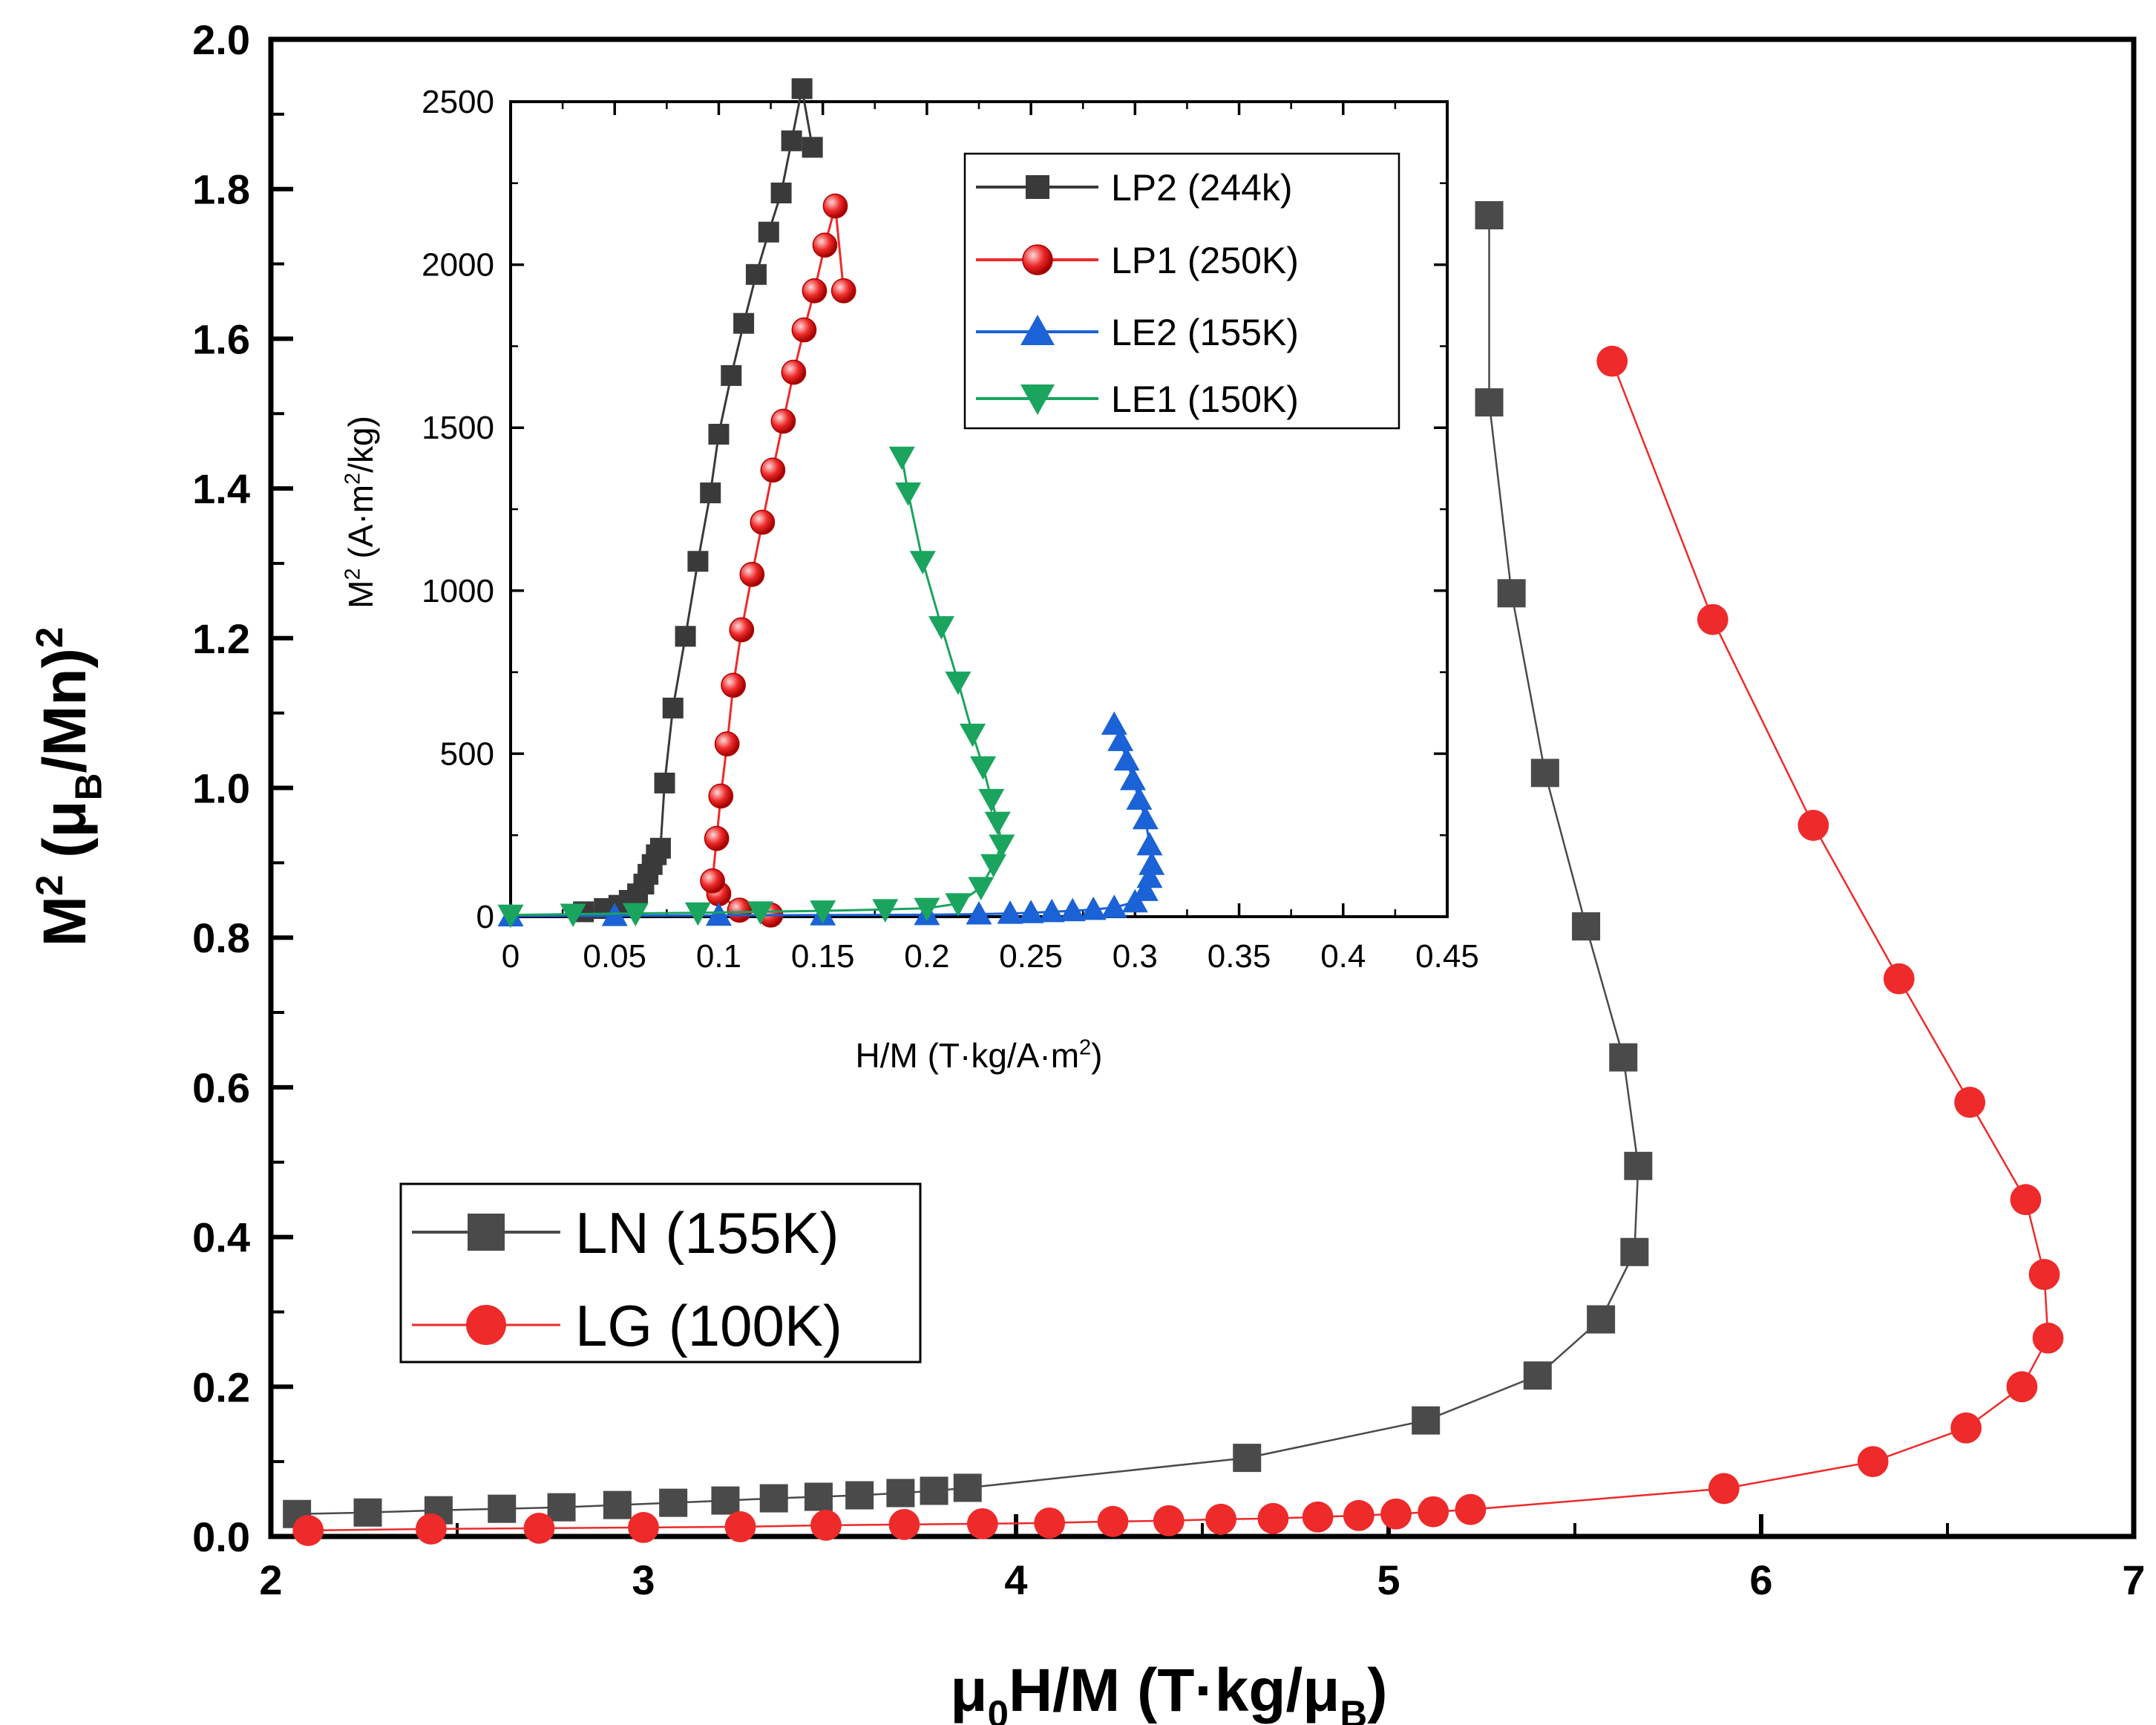 The image size is (2156, 1725). Describe the element at coordinates (1760, 1580) in the screenshot. I see `main-x-tick-label: 6` at that location.